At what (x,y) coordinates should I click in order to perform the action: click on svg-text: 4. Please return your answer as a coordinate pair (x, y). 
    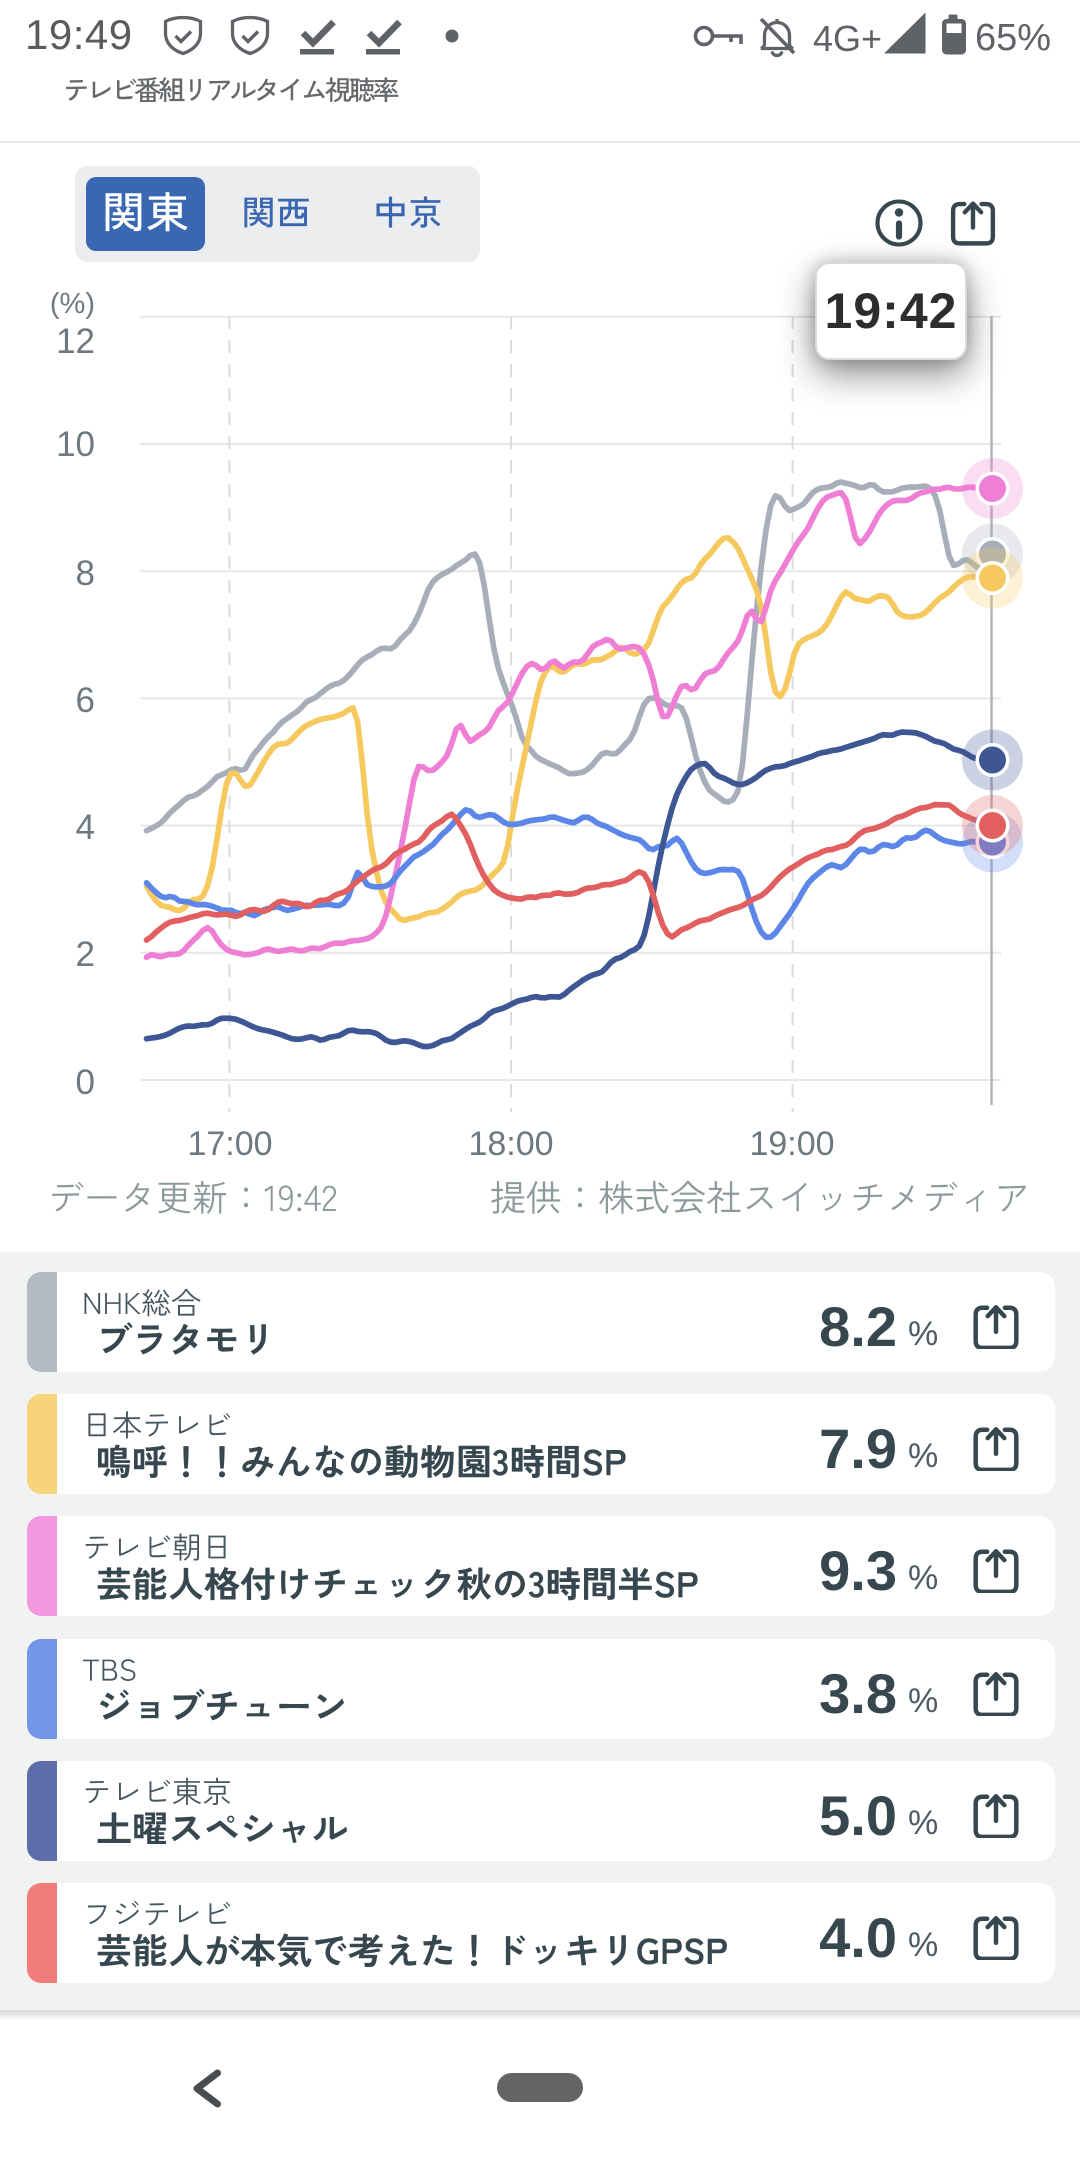
    Looking at the image, I should click on (85, 827).